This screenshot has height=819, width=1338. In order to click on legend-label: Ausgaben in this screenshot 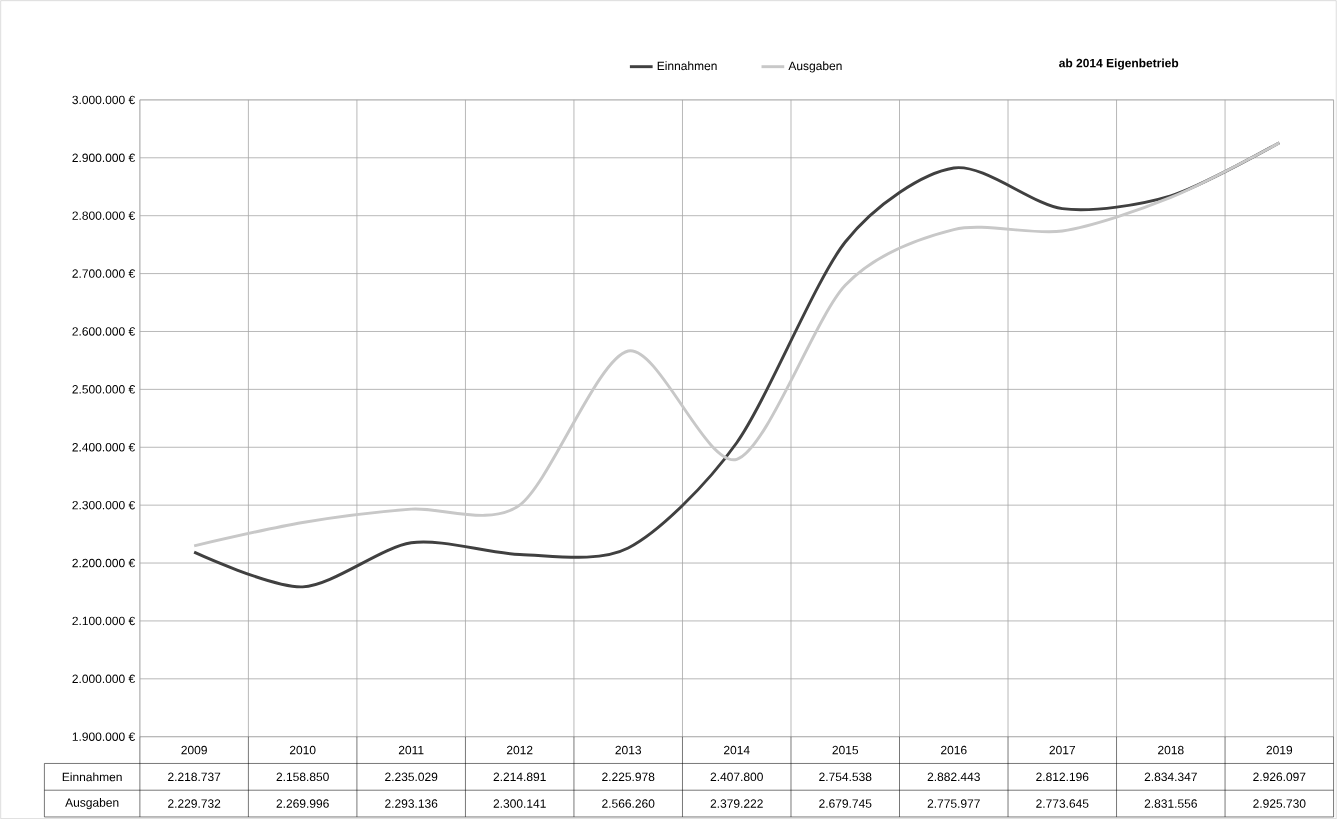, I will do `click(815, 67)`.